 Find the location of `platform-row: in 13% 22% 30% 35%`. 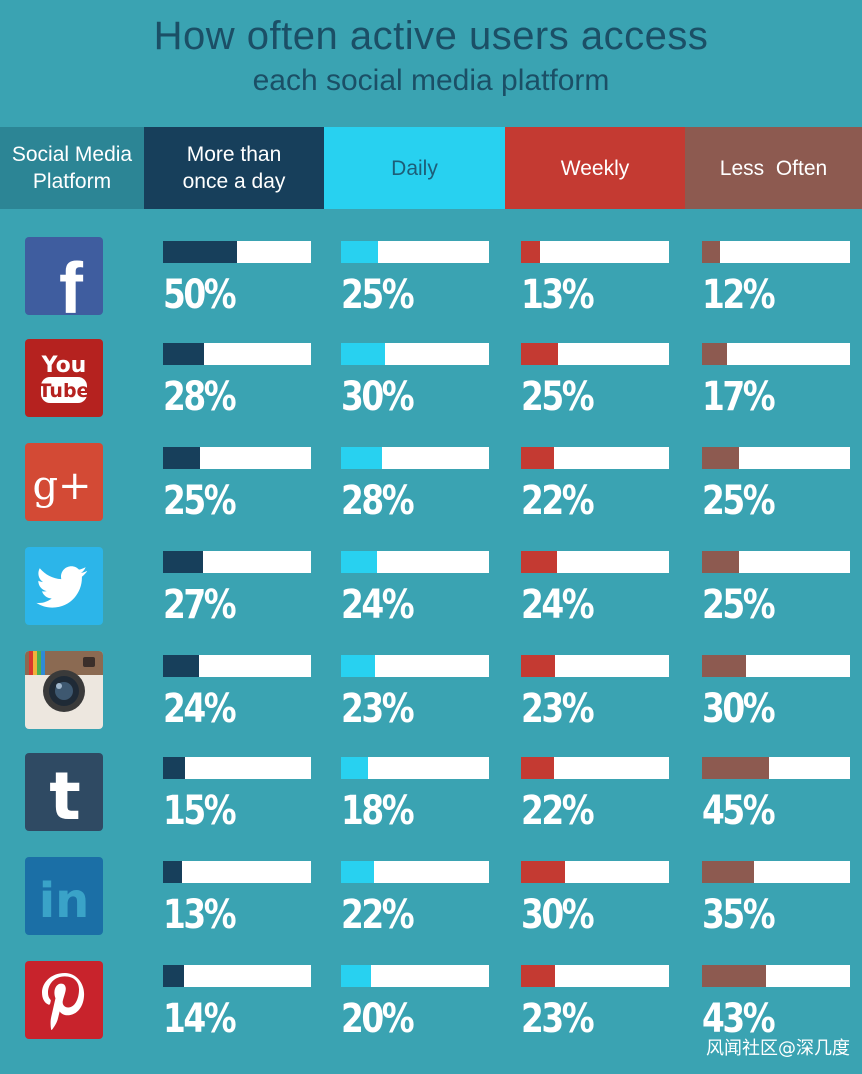

platform-row: in 13% 22% 30% 35% is located at coordinates (431, 909).